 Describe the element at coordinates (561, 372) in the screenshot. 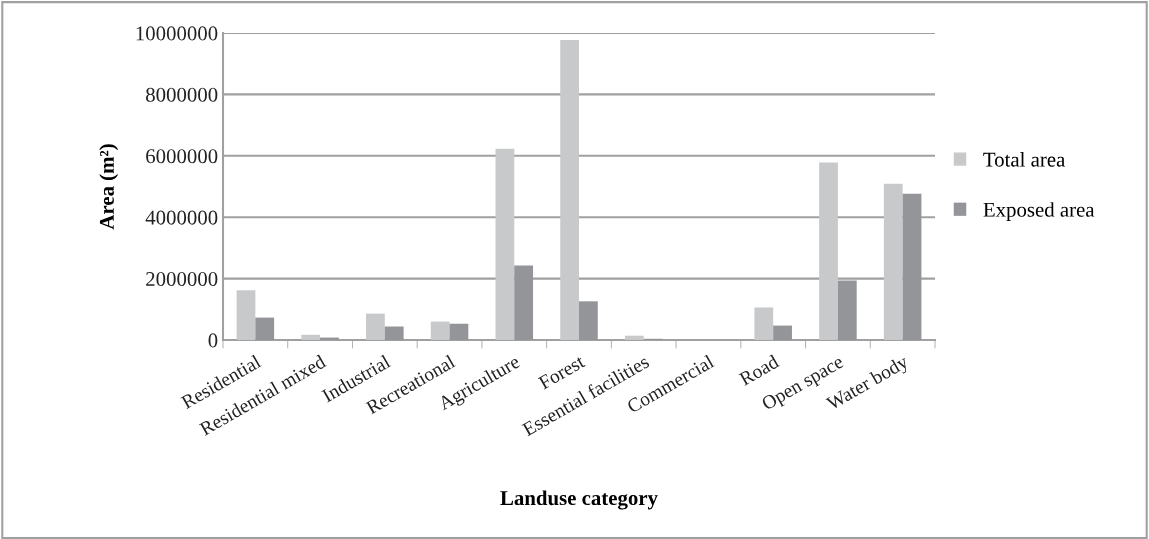

I see `x-tick-label: Forest` at that location.